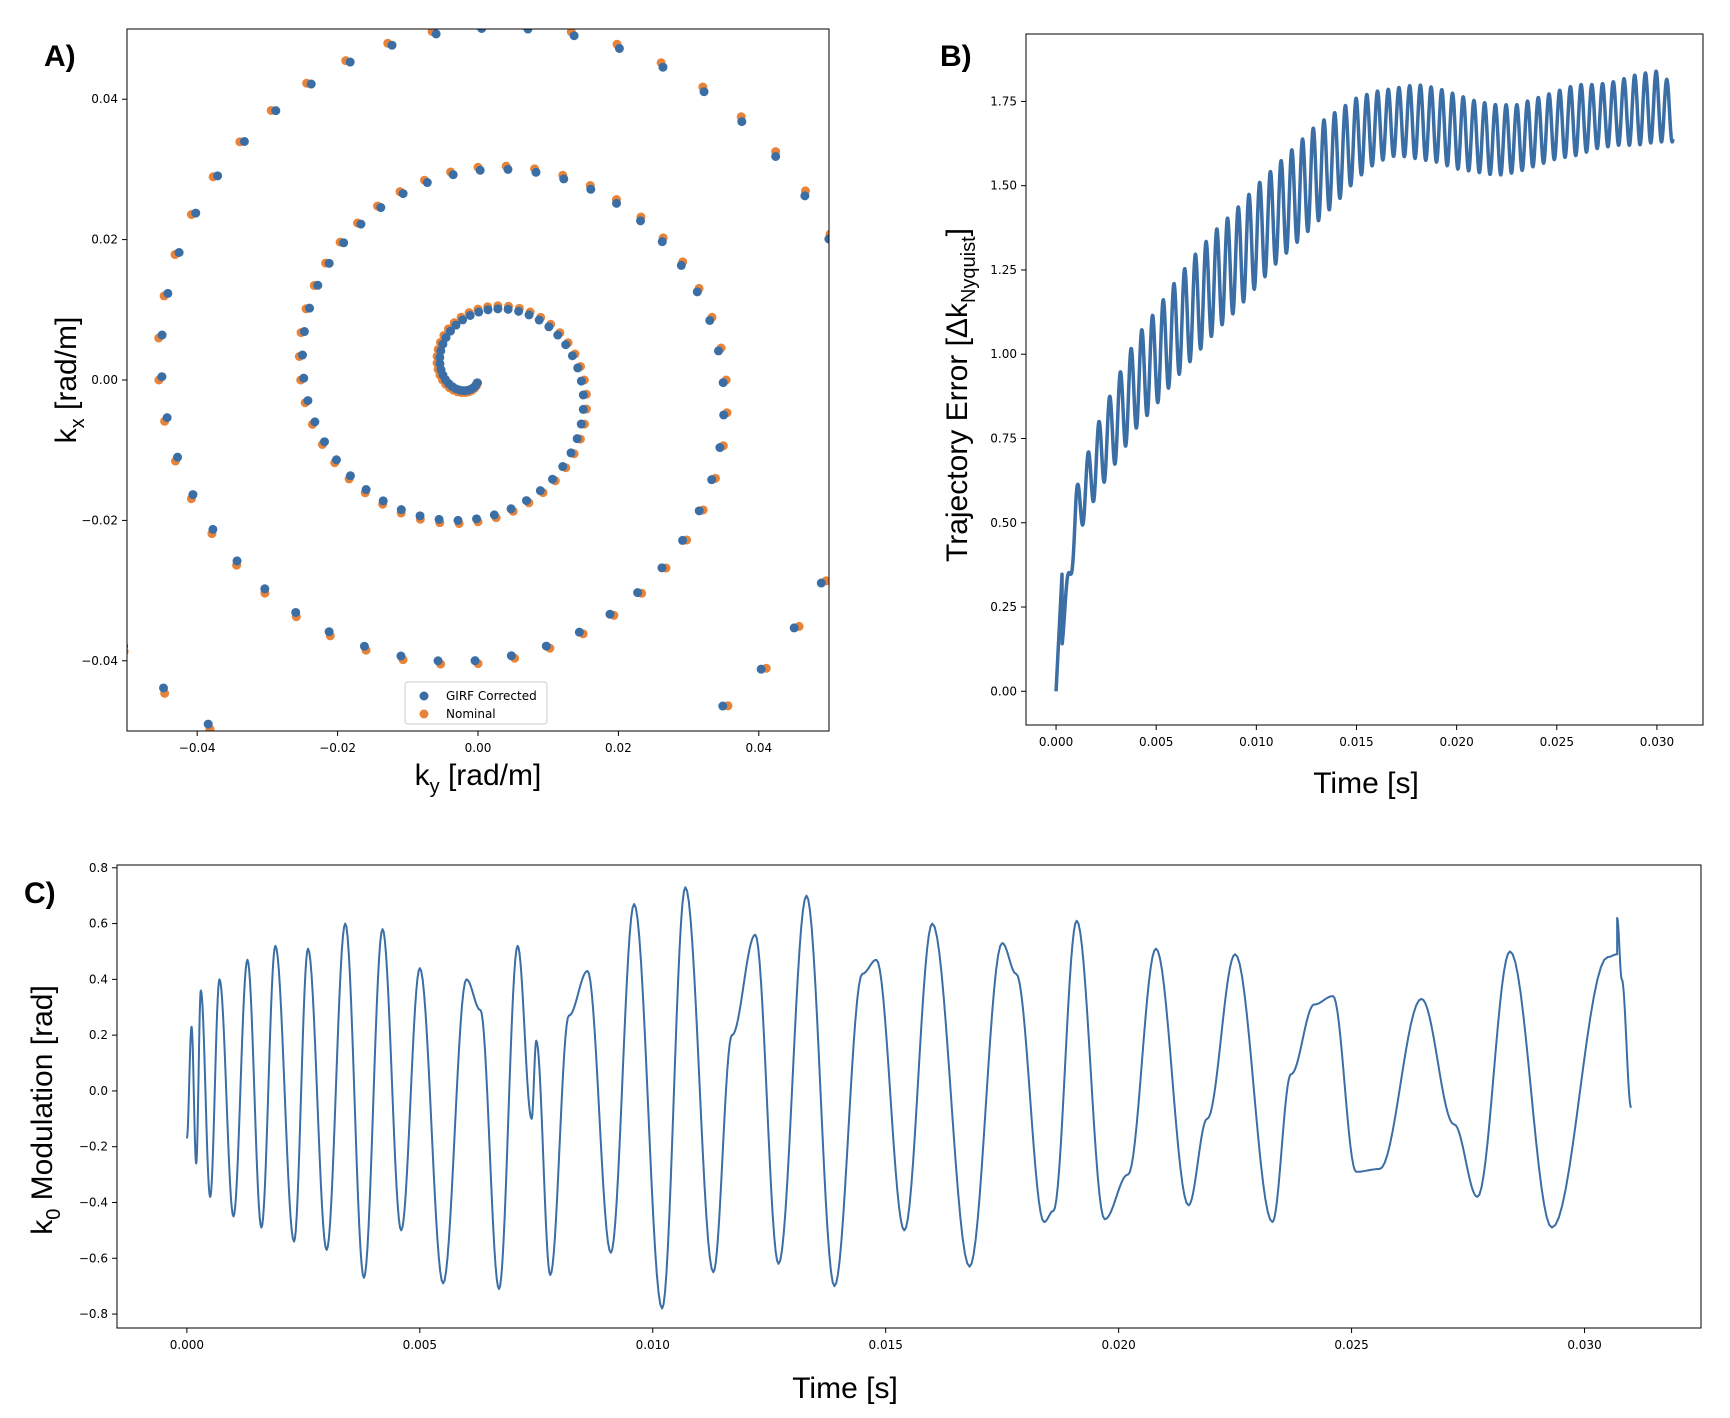 The image size is (1730, 1418). What do you see at coordinates (758, 748) in the screenshot?
I see `x-tick-label: 0.04` at bounding box center [758, 748].